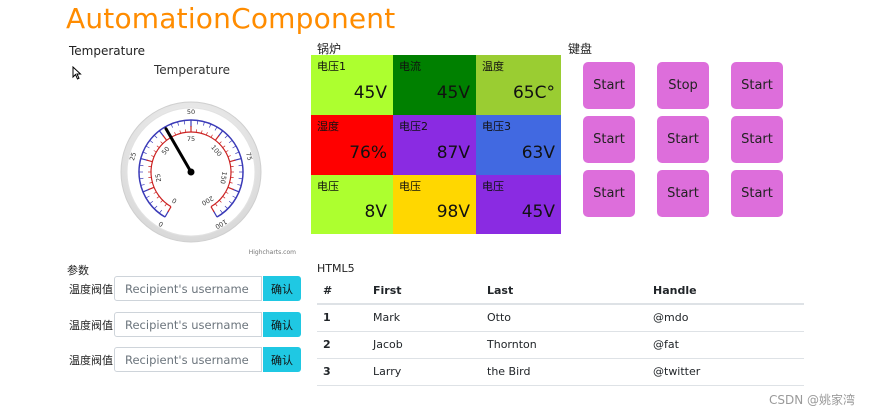 The width and height of the screenshot is (869, 418). What do you see at coordinates (725, 345) in the screenshot?
I see `table-cell: @fat` at bounding box center [725, 345].